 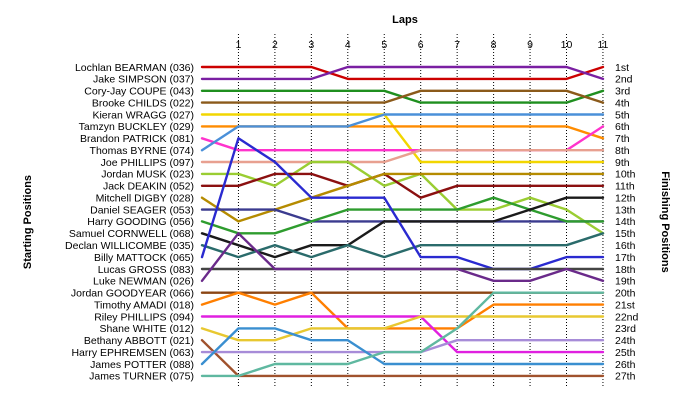 I want to click on start-label-5: Kieran WRAGG (027), so click(x=143, y=115).